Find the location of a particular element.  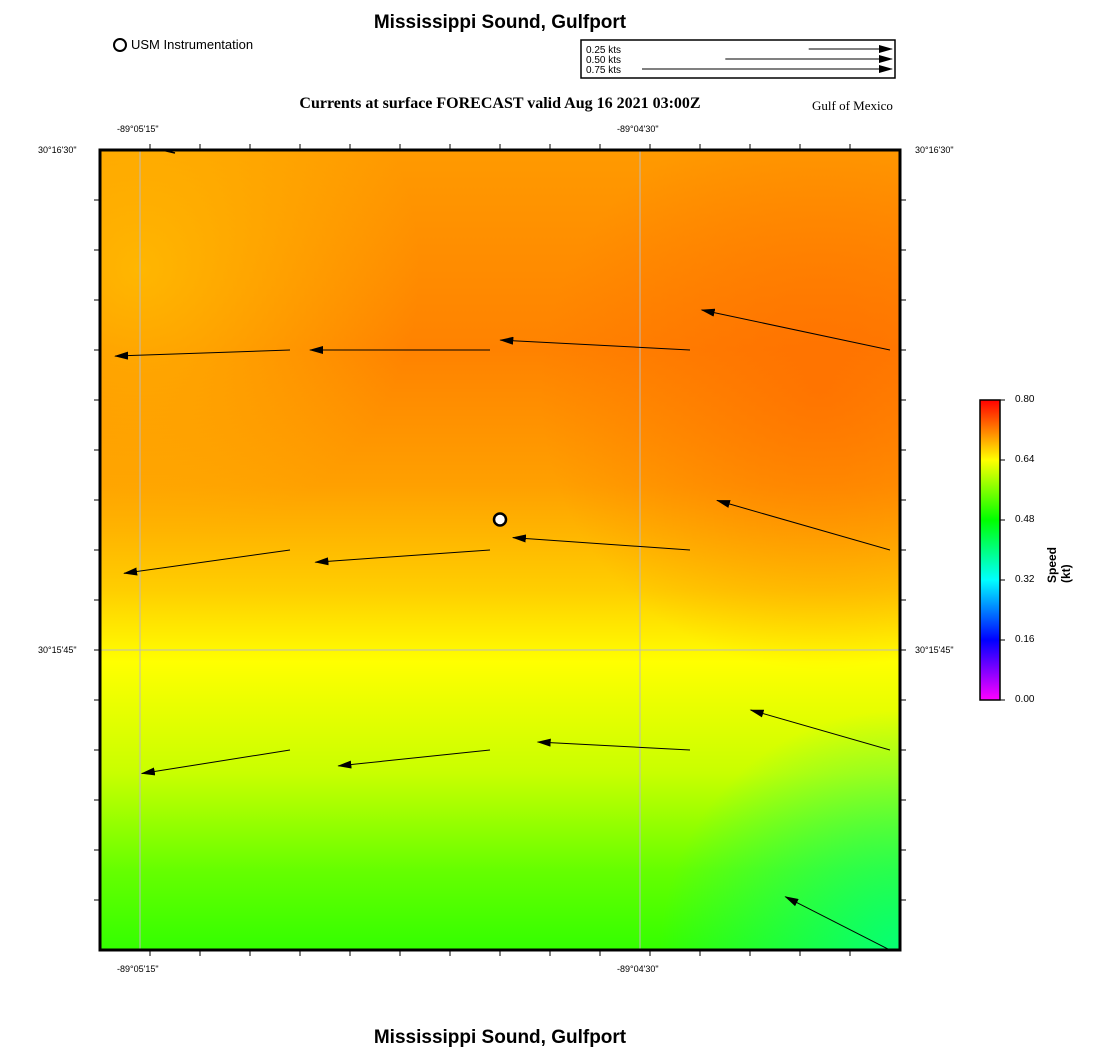

colorbar-ramp is located at coordinates (990, 550).